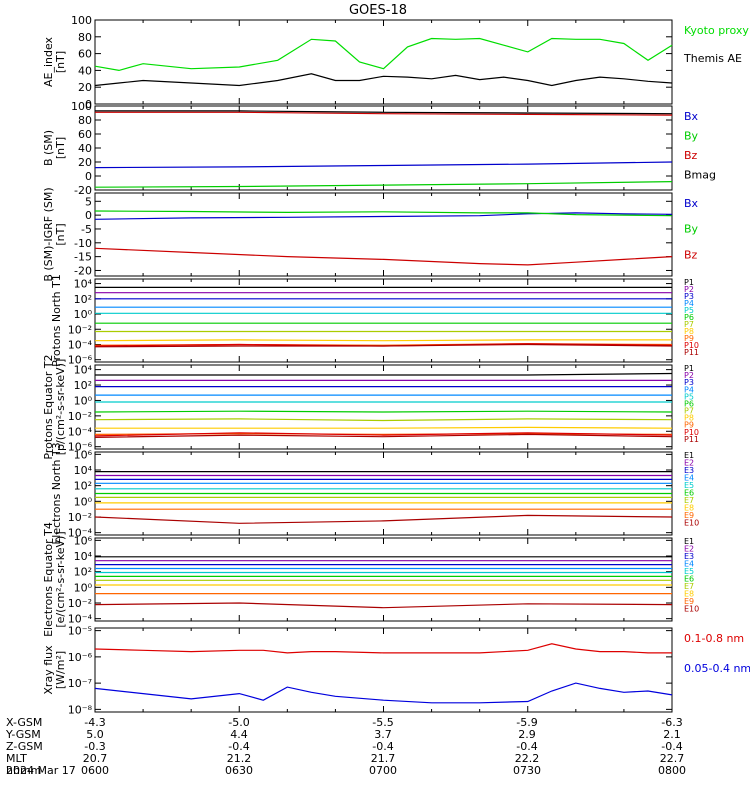 The height and width of the screenshot is (800, 750). I want to click on orbit-value: 0630, so click(239, 770).